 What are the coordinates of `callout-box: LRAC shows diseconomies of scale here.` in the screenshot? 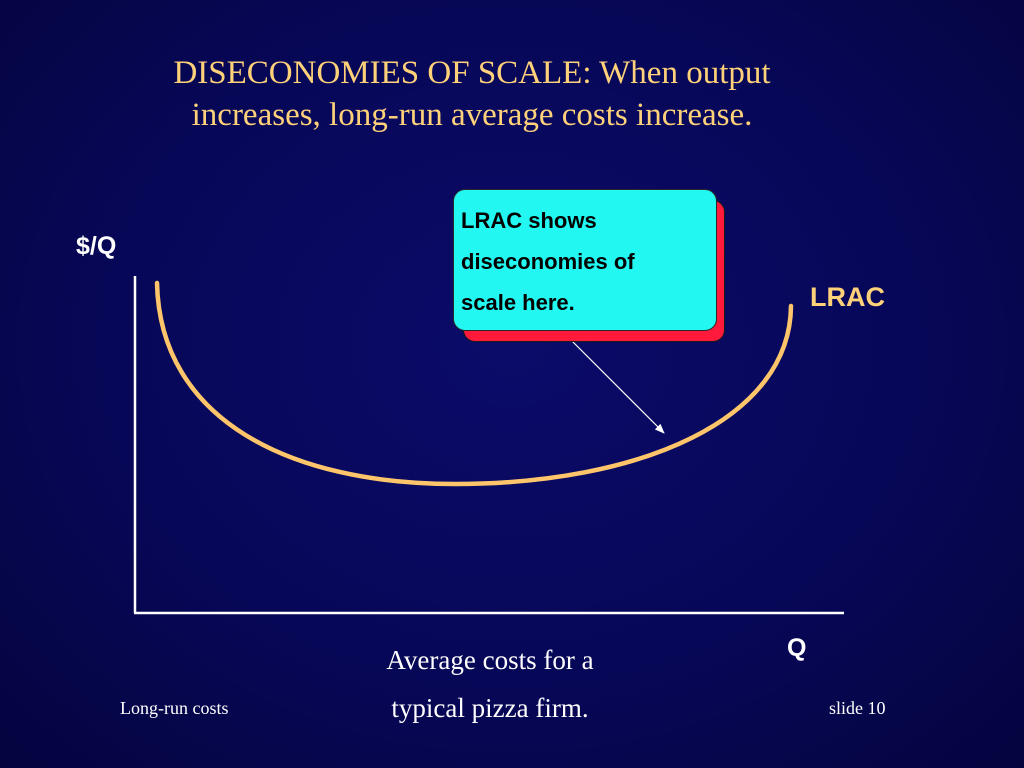 It's located at (585, 260).